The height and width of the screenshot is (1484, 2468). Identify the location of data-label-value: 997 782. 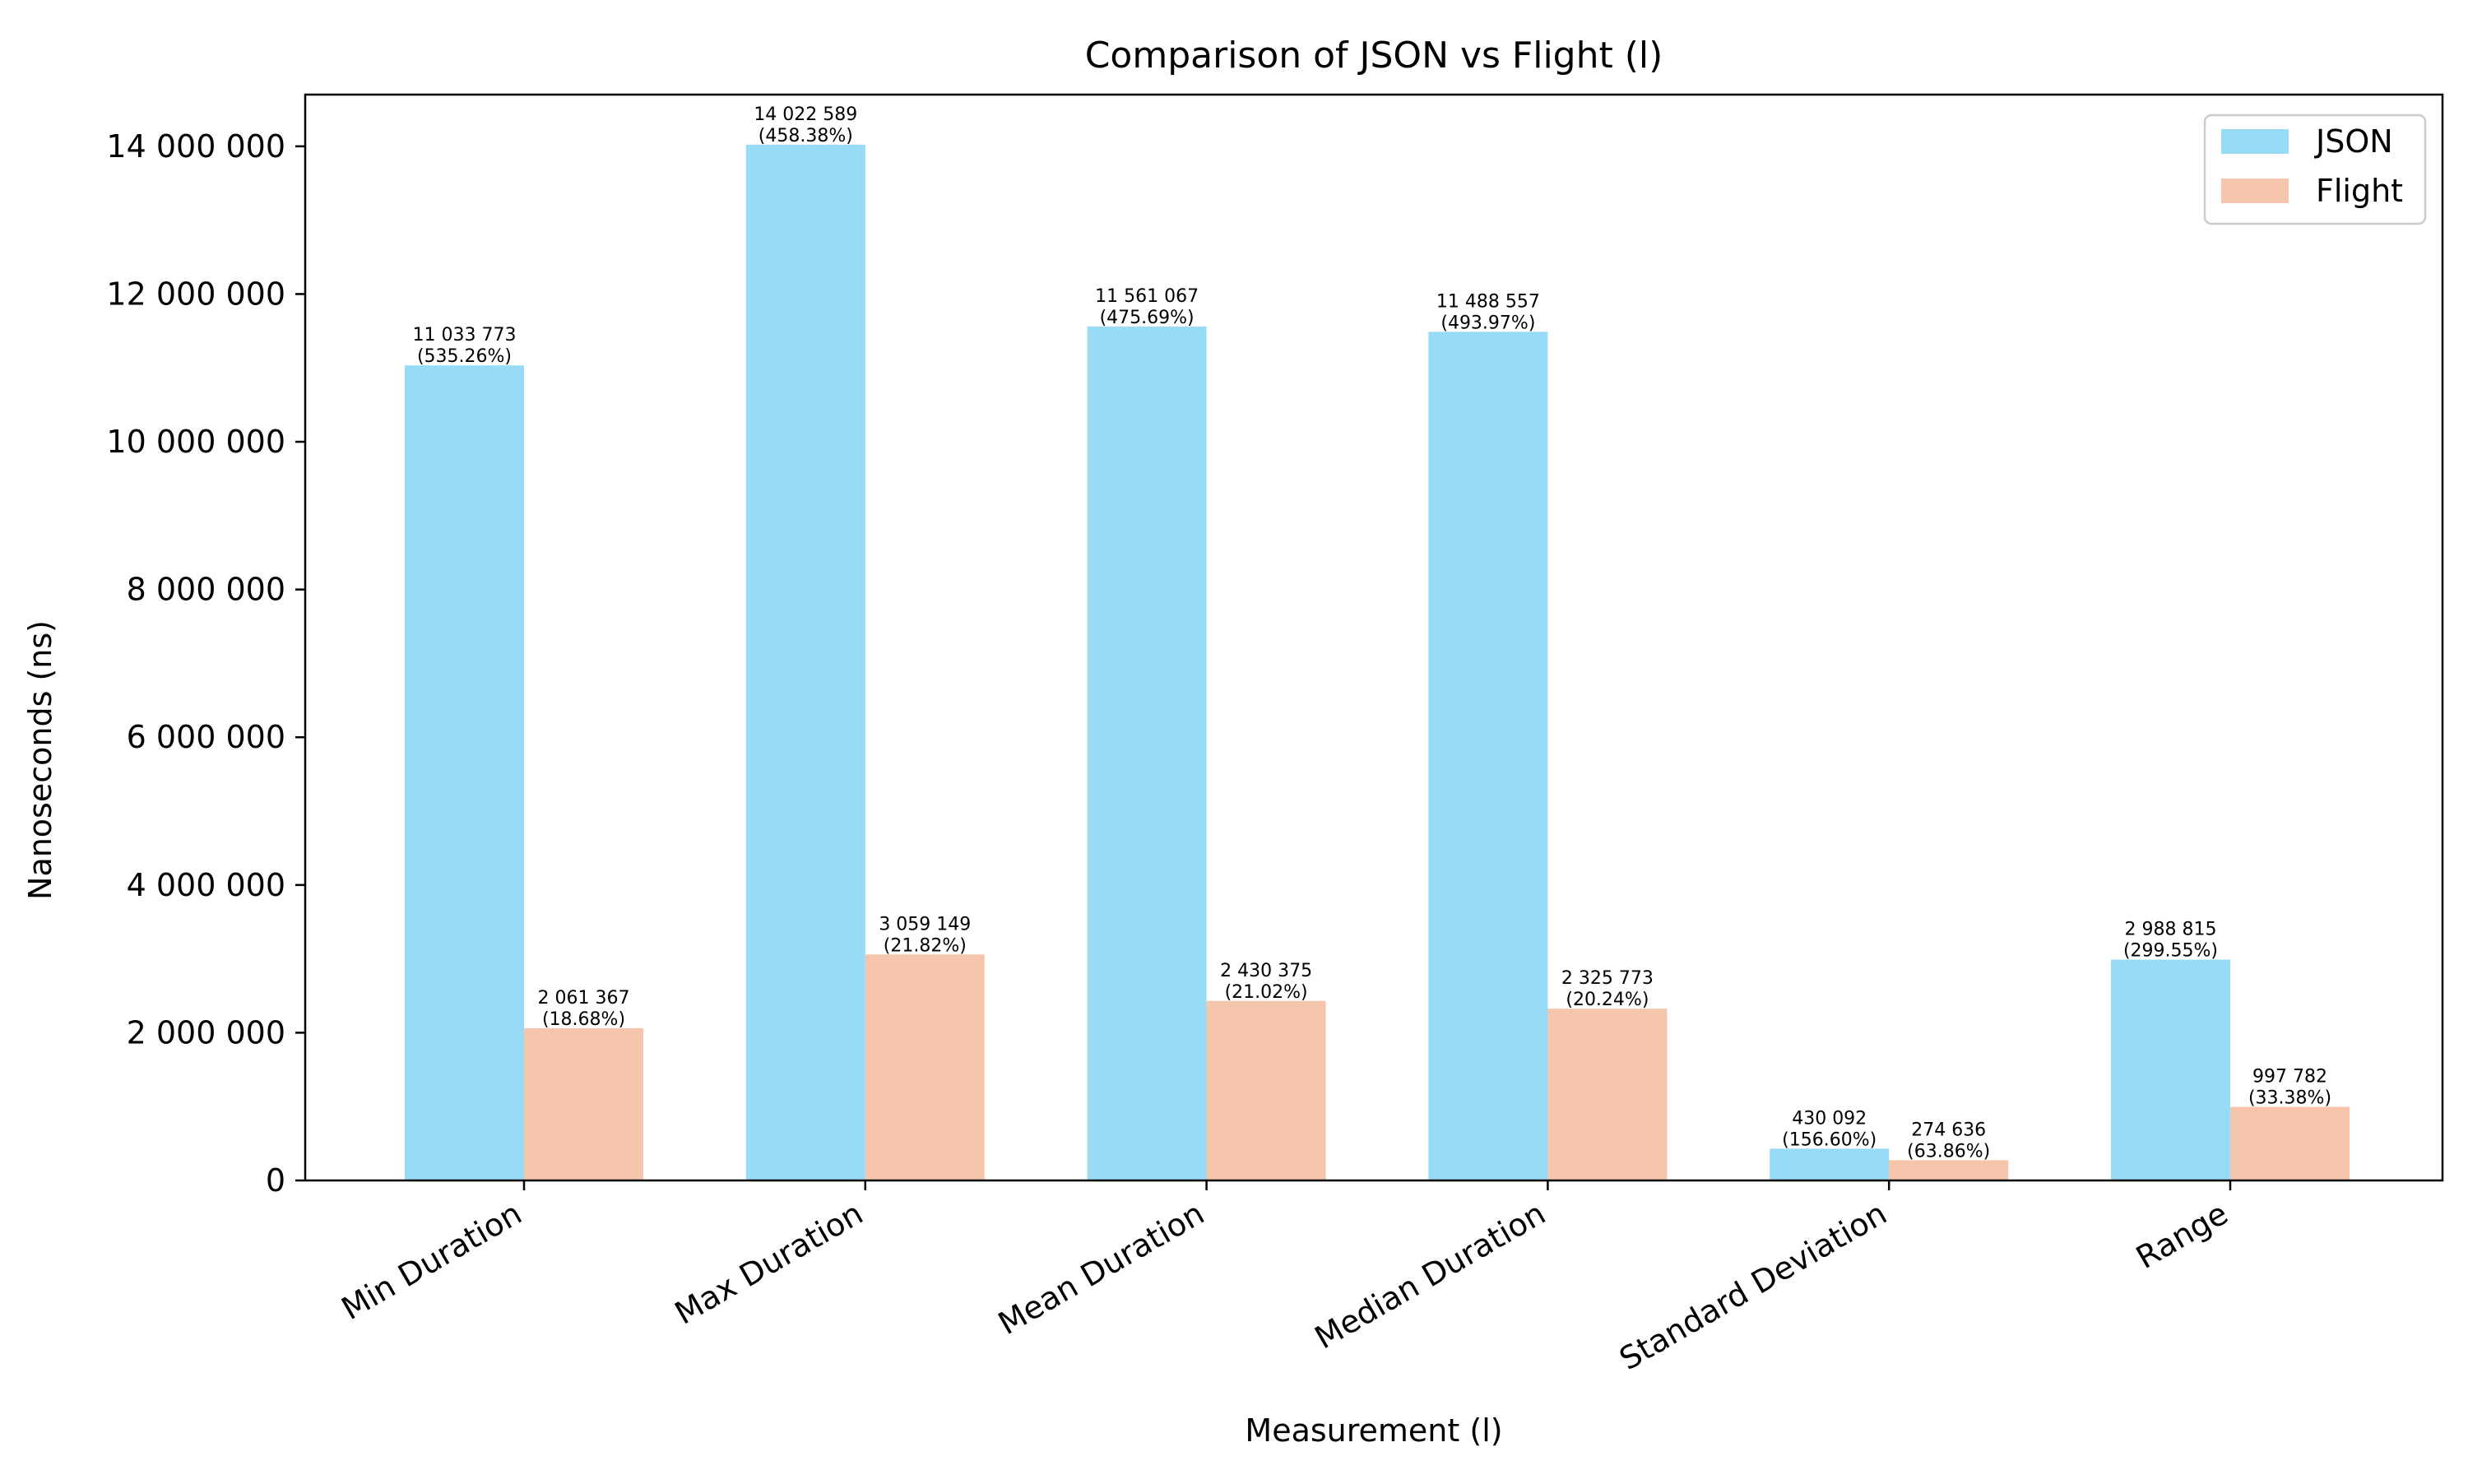
(2289, 1076).